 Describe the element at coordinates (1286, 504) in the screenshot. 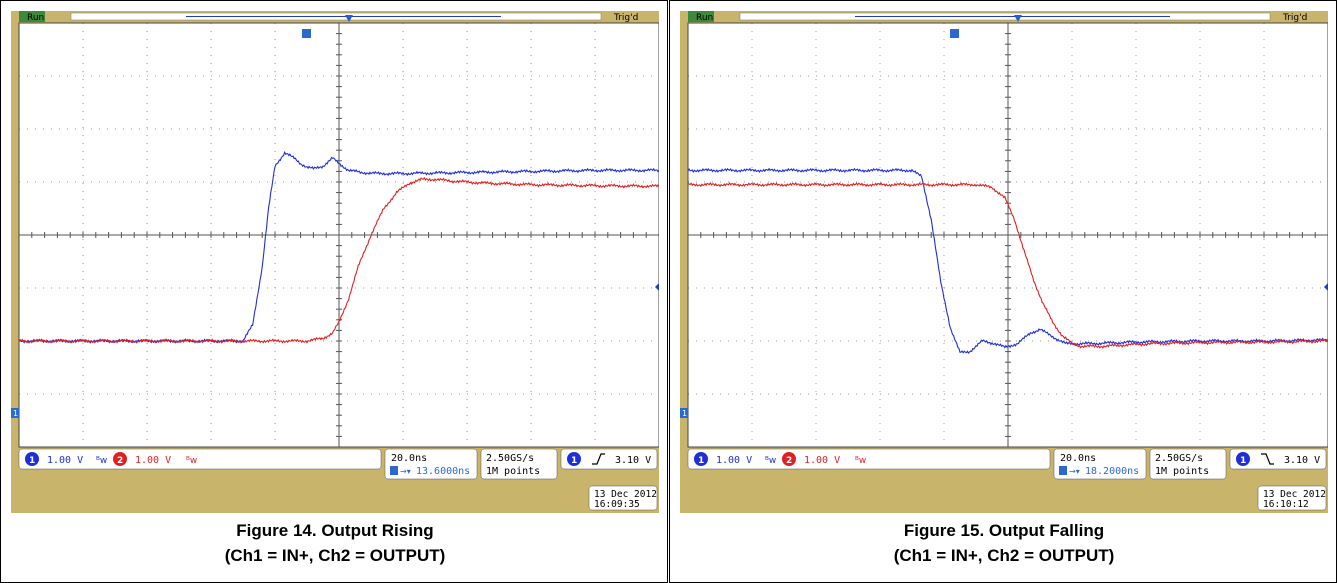

I see `capture-time: 16:10:12` at that location.